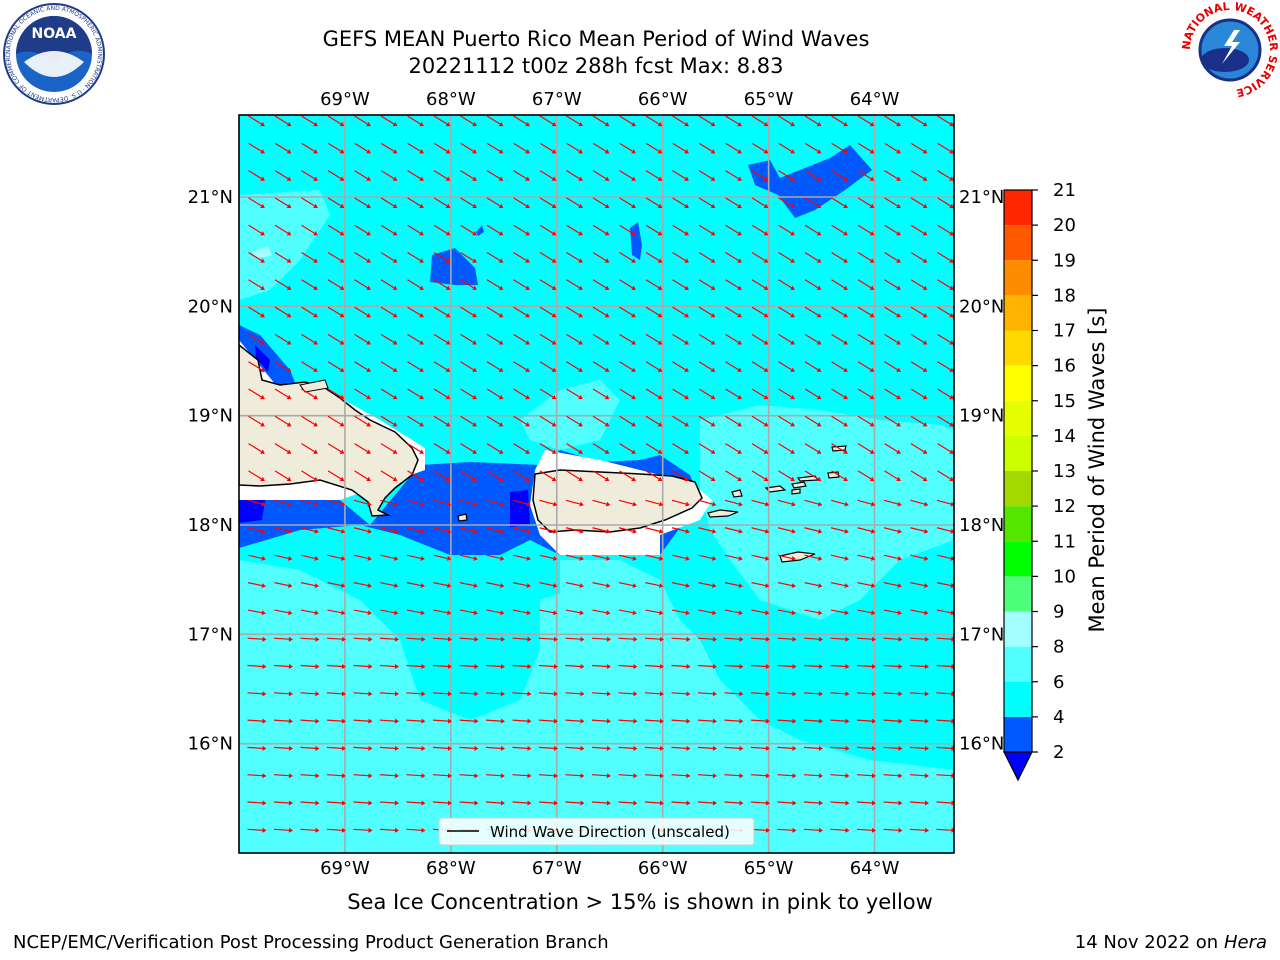  What do you see at coordinates (329, 430) in the screenshot?
I see `land-hispaniola` at bounding box center [329, 430].